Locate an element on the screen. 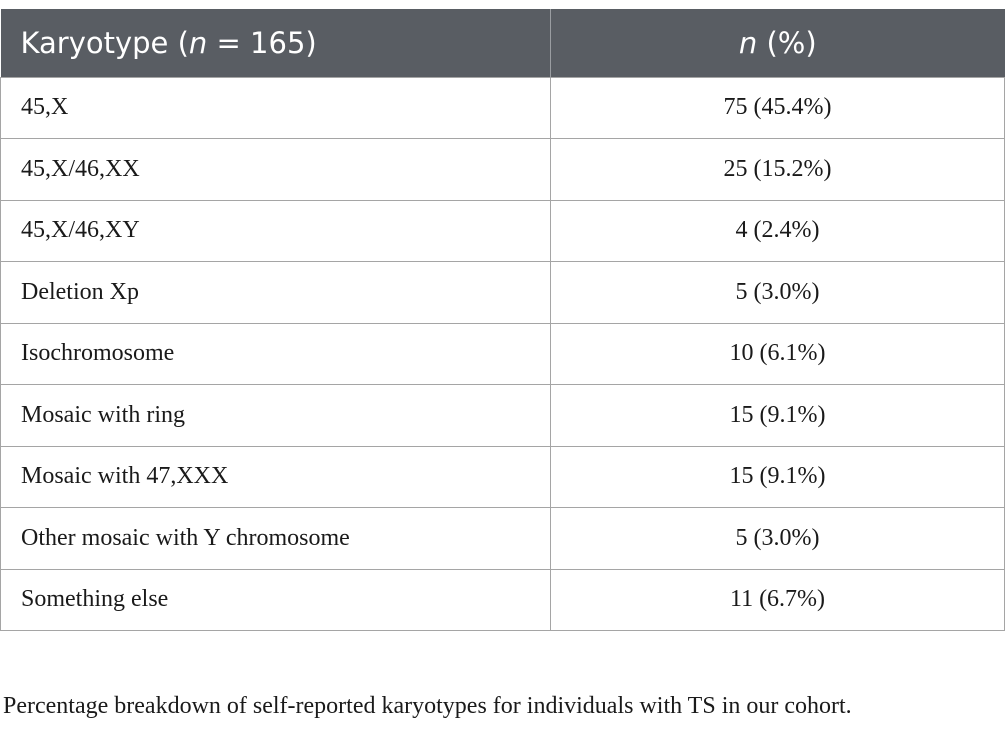 This screenshot has height=736, width=1005. table-row: Mosaic with ring 15 (9.1%) is located at coordinates (502, 415).